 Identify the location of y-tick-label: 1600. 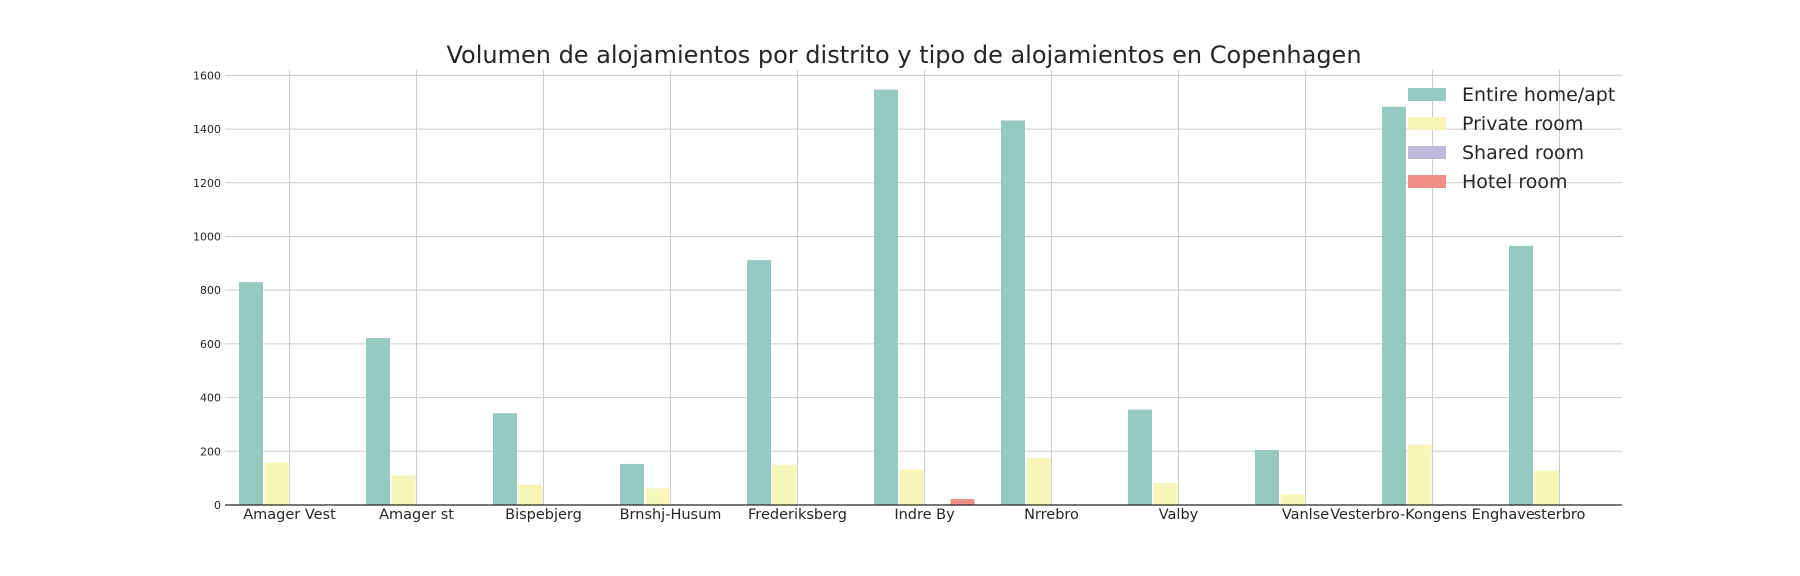
(207, 75).